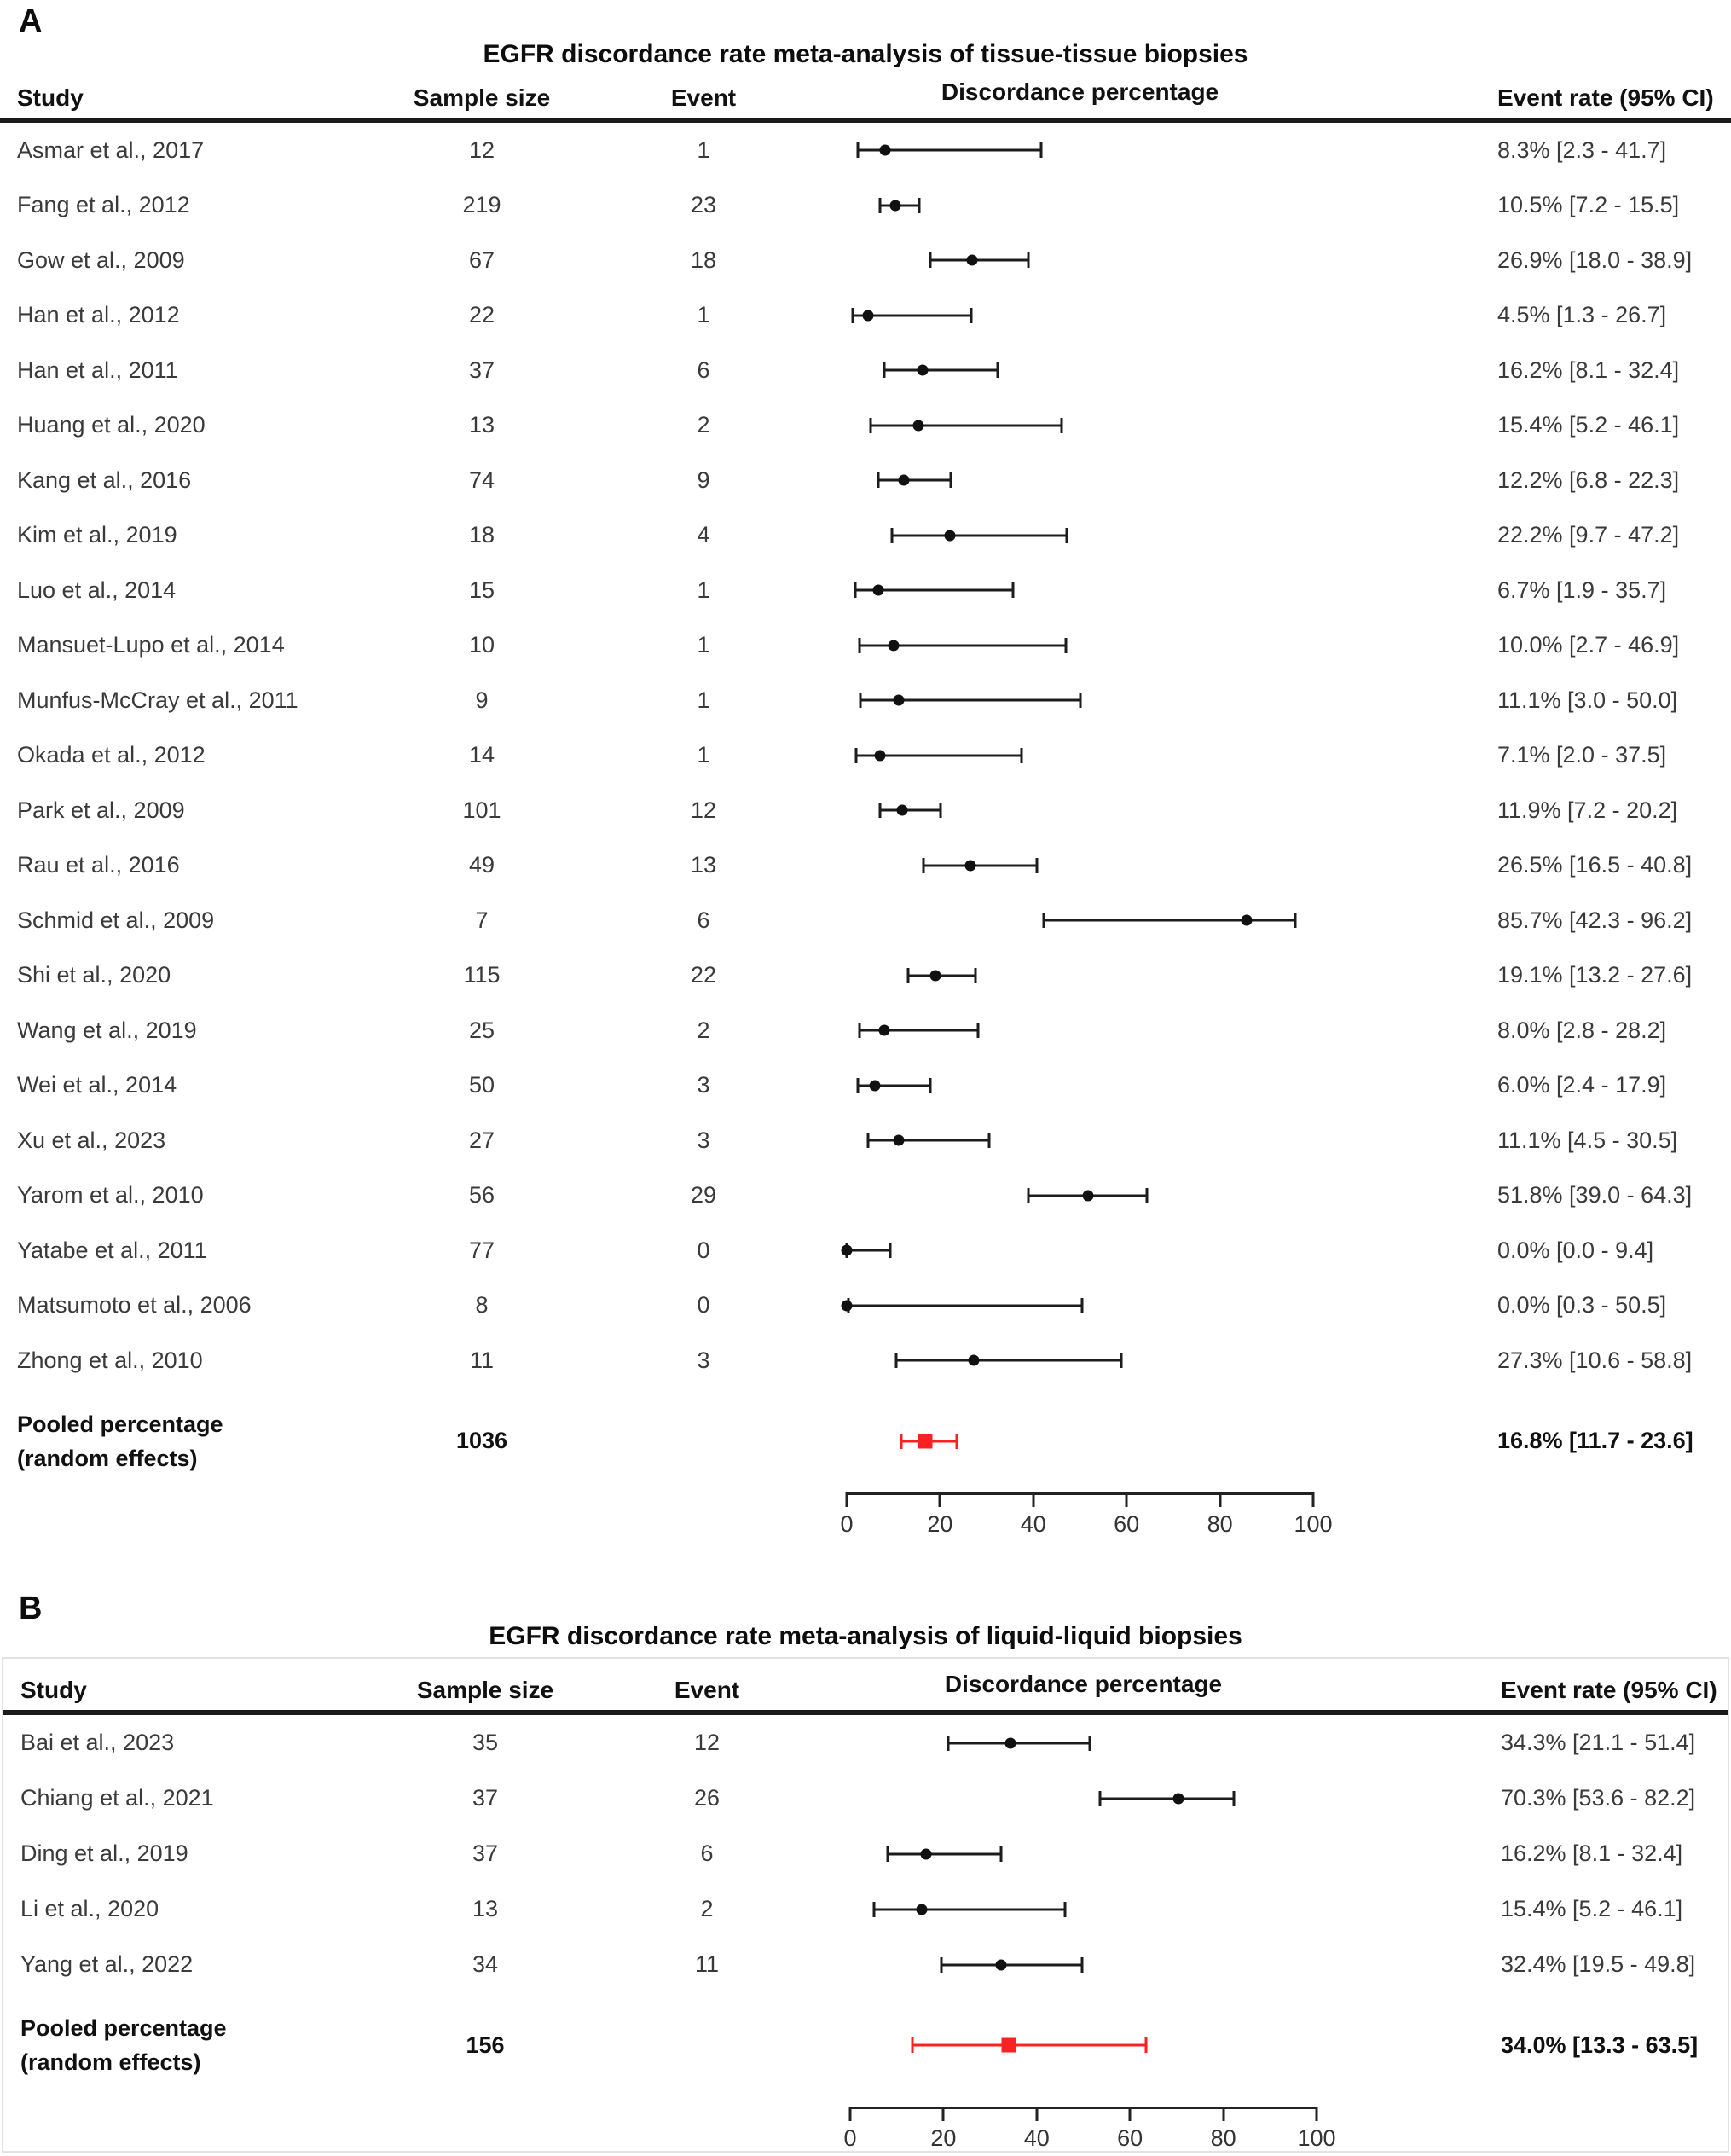 Image resolution: width=1731 pixels, height=2156 pixels. Describe the element at coordinates (1086, 1518) in the screenshot. I see `x-axis: 0 20 40 60 80 100` at that location.